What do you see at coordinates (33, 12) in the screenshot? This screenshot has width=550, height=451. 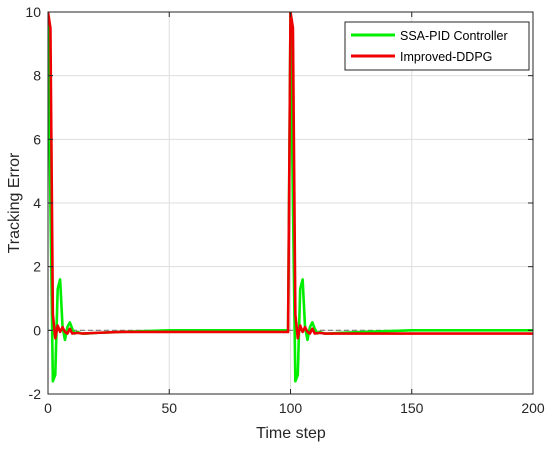 I see `y-tick-label: 10` at bounding box center [33, 12].